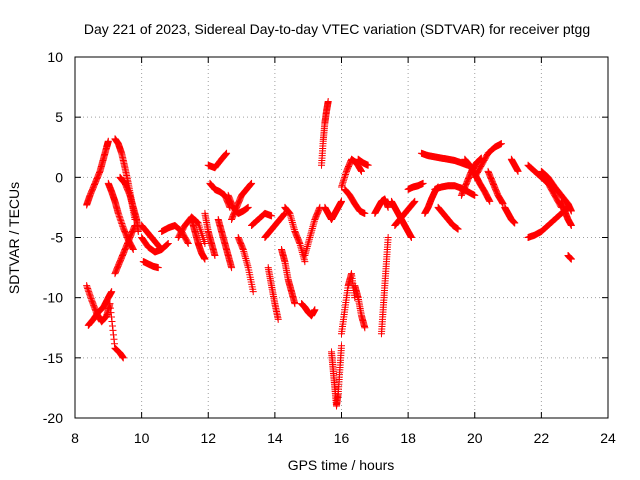  I want to click on x-tick-label: 14, so click(275, 438).